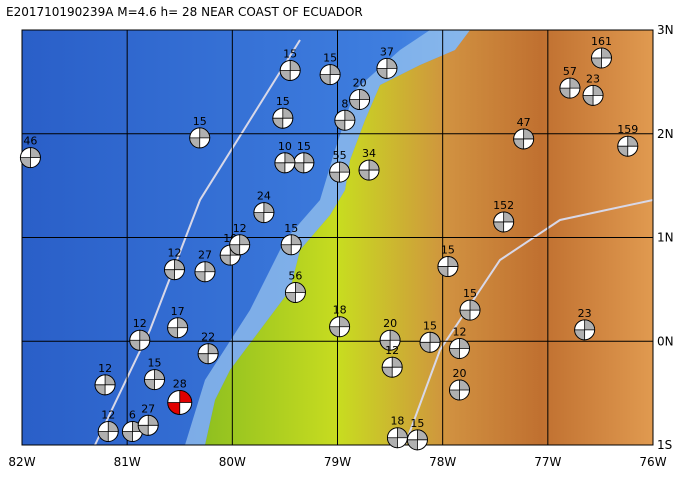  What do you see at coordinates (665, 134) in the screenshot?
I see `y-tick-label: 2N` at bounding box center [665, 134].